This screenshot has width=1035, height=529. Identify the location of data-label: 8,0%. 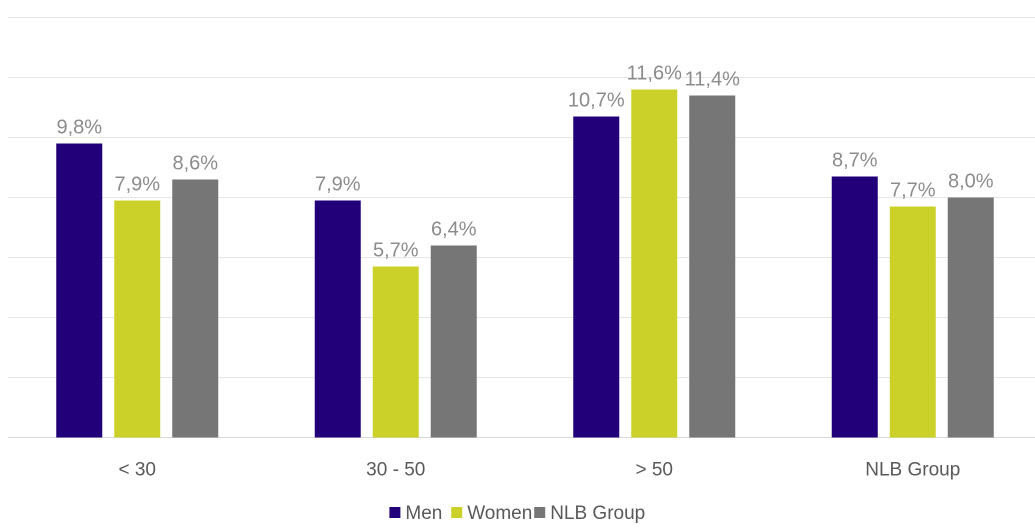
(971, 182).